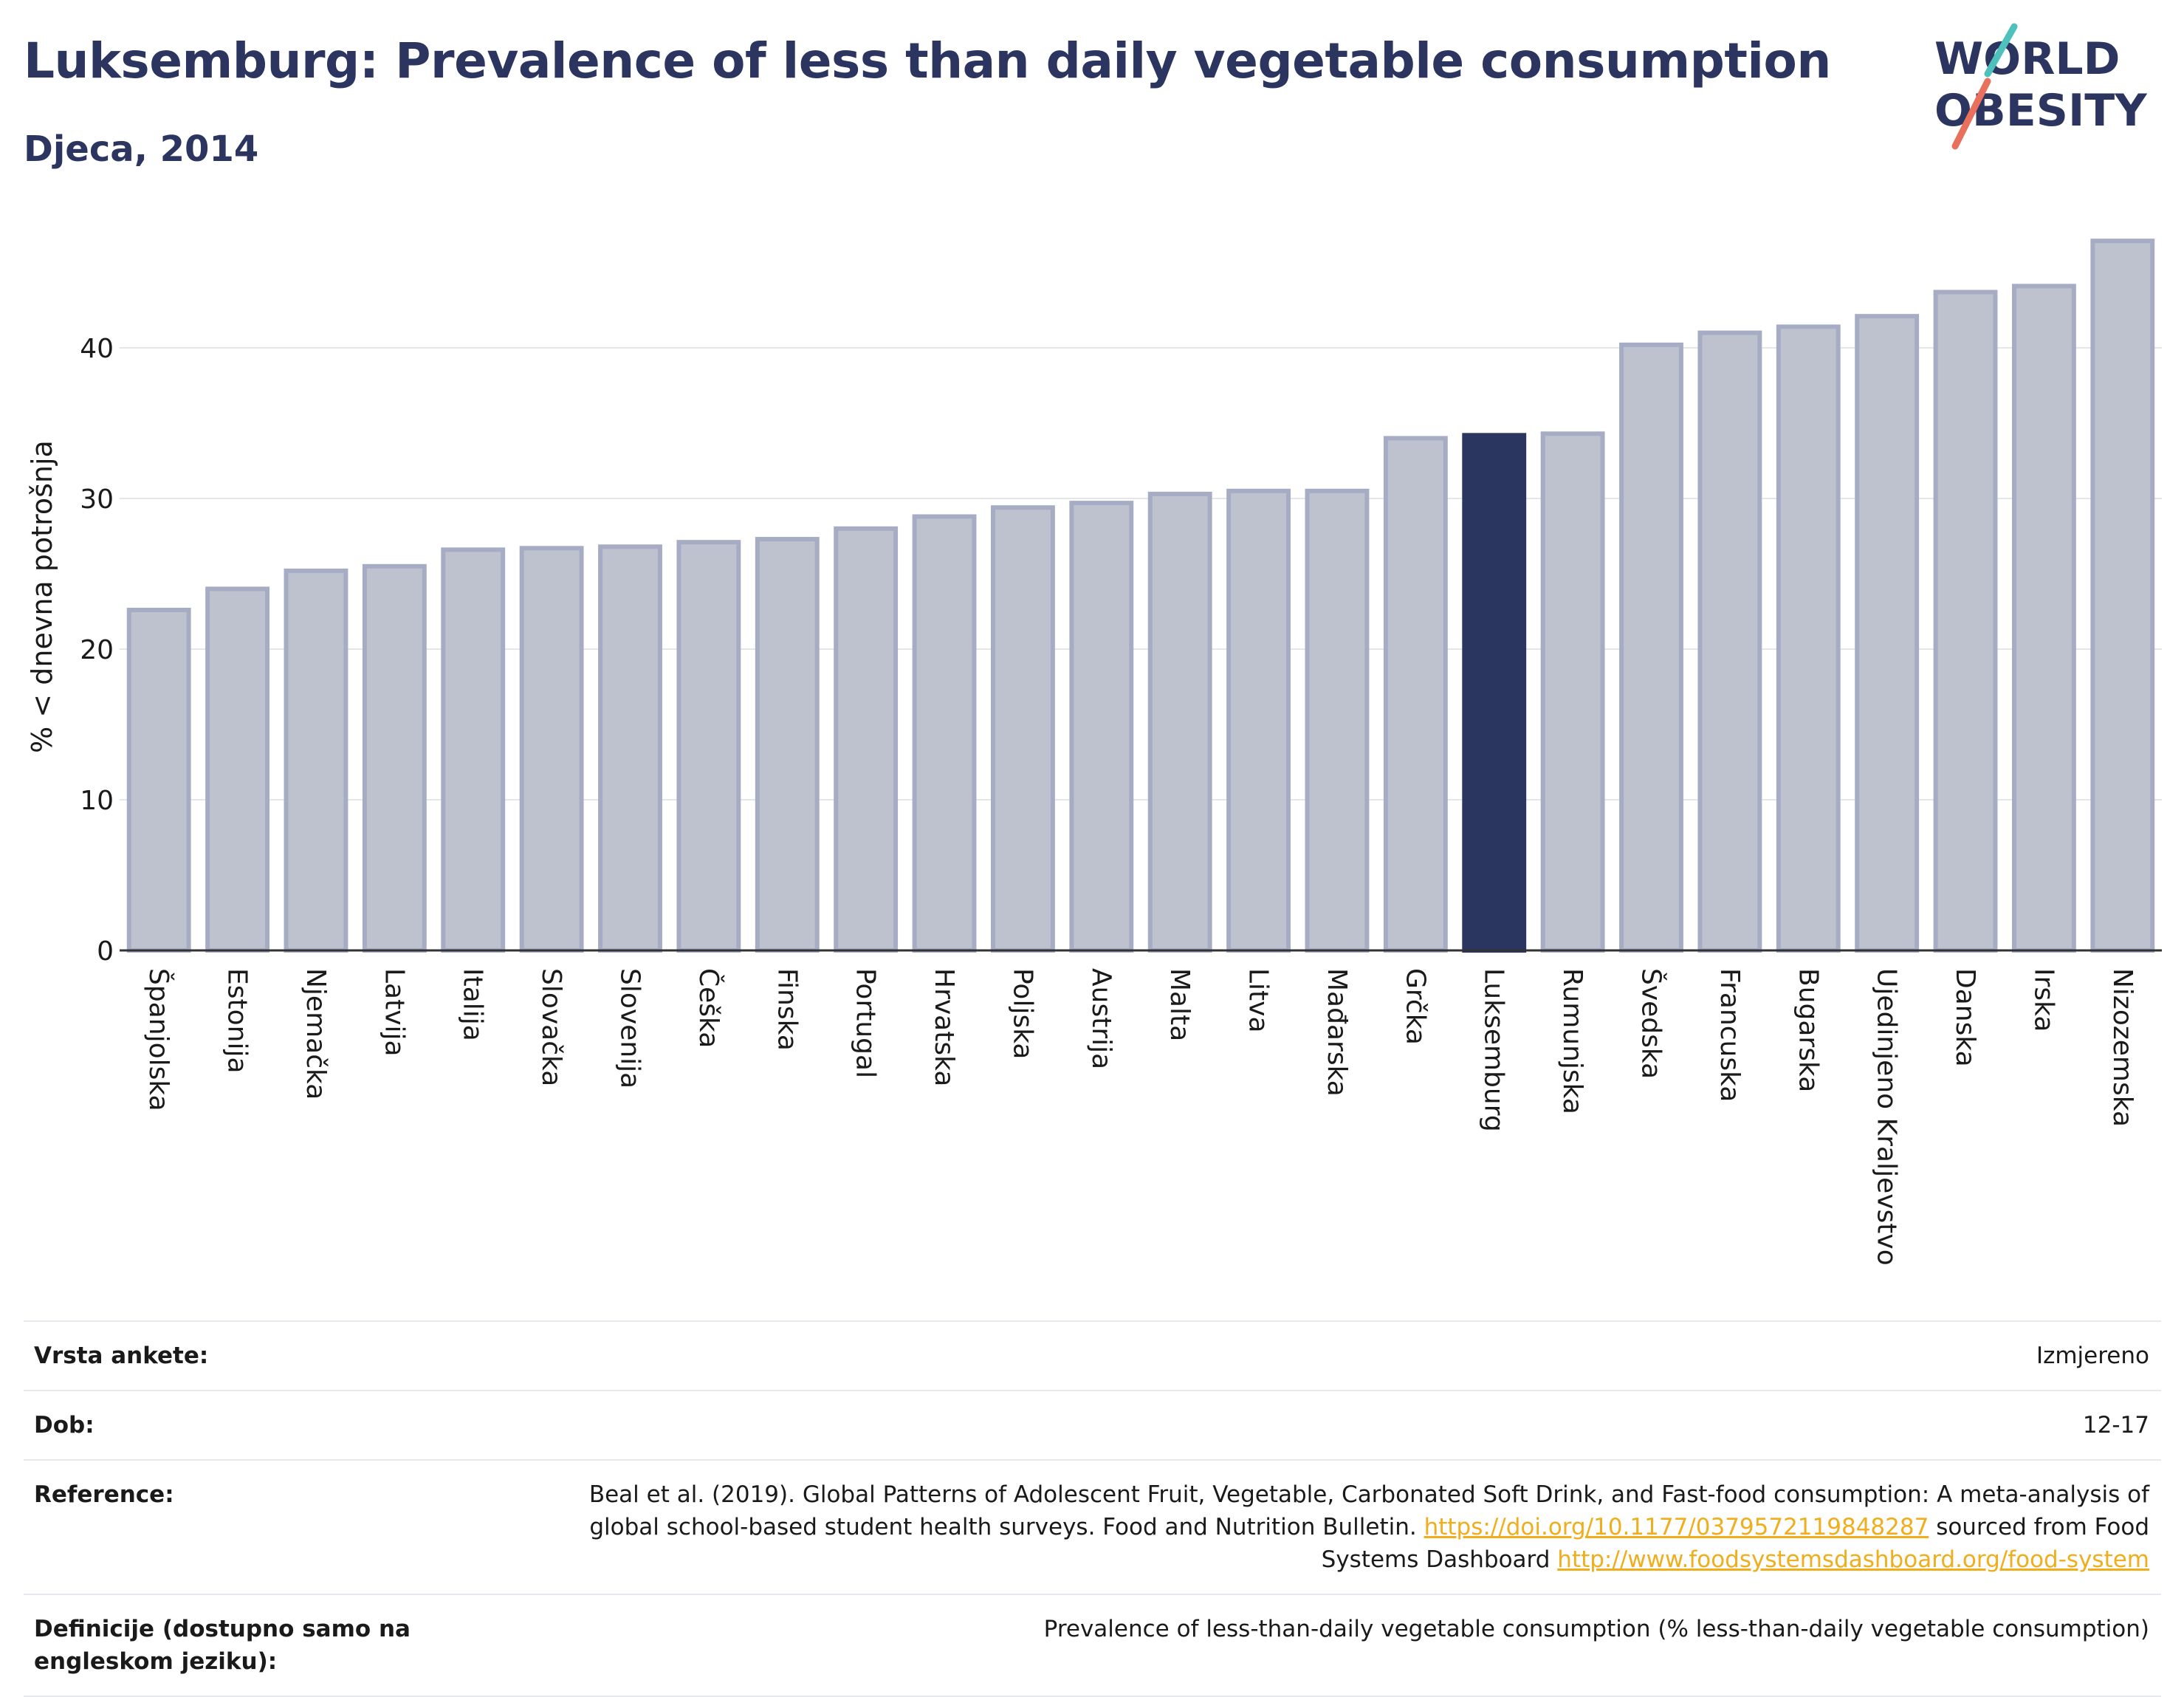 The width and height of the screenshot is (2184, 1697). Describe the element at coordinates (1572, 1041) in the screenshot. I see `x-tick-label: Rumunjska` at that location.